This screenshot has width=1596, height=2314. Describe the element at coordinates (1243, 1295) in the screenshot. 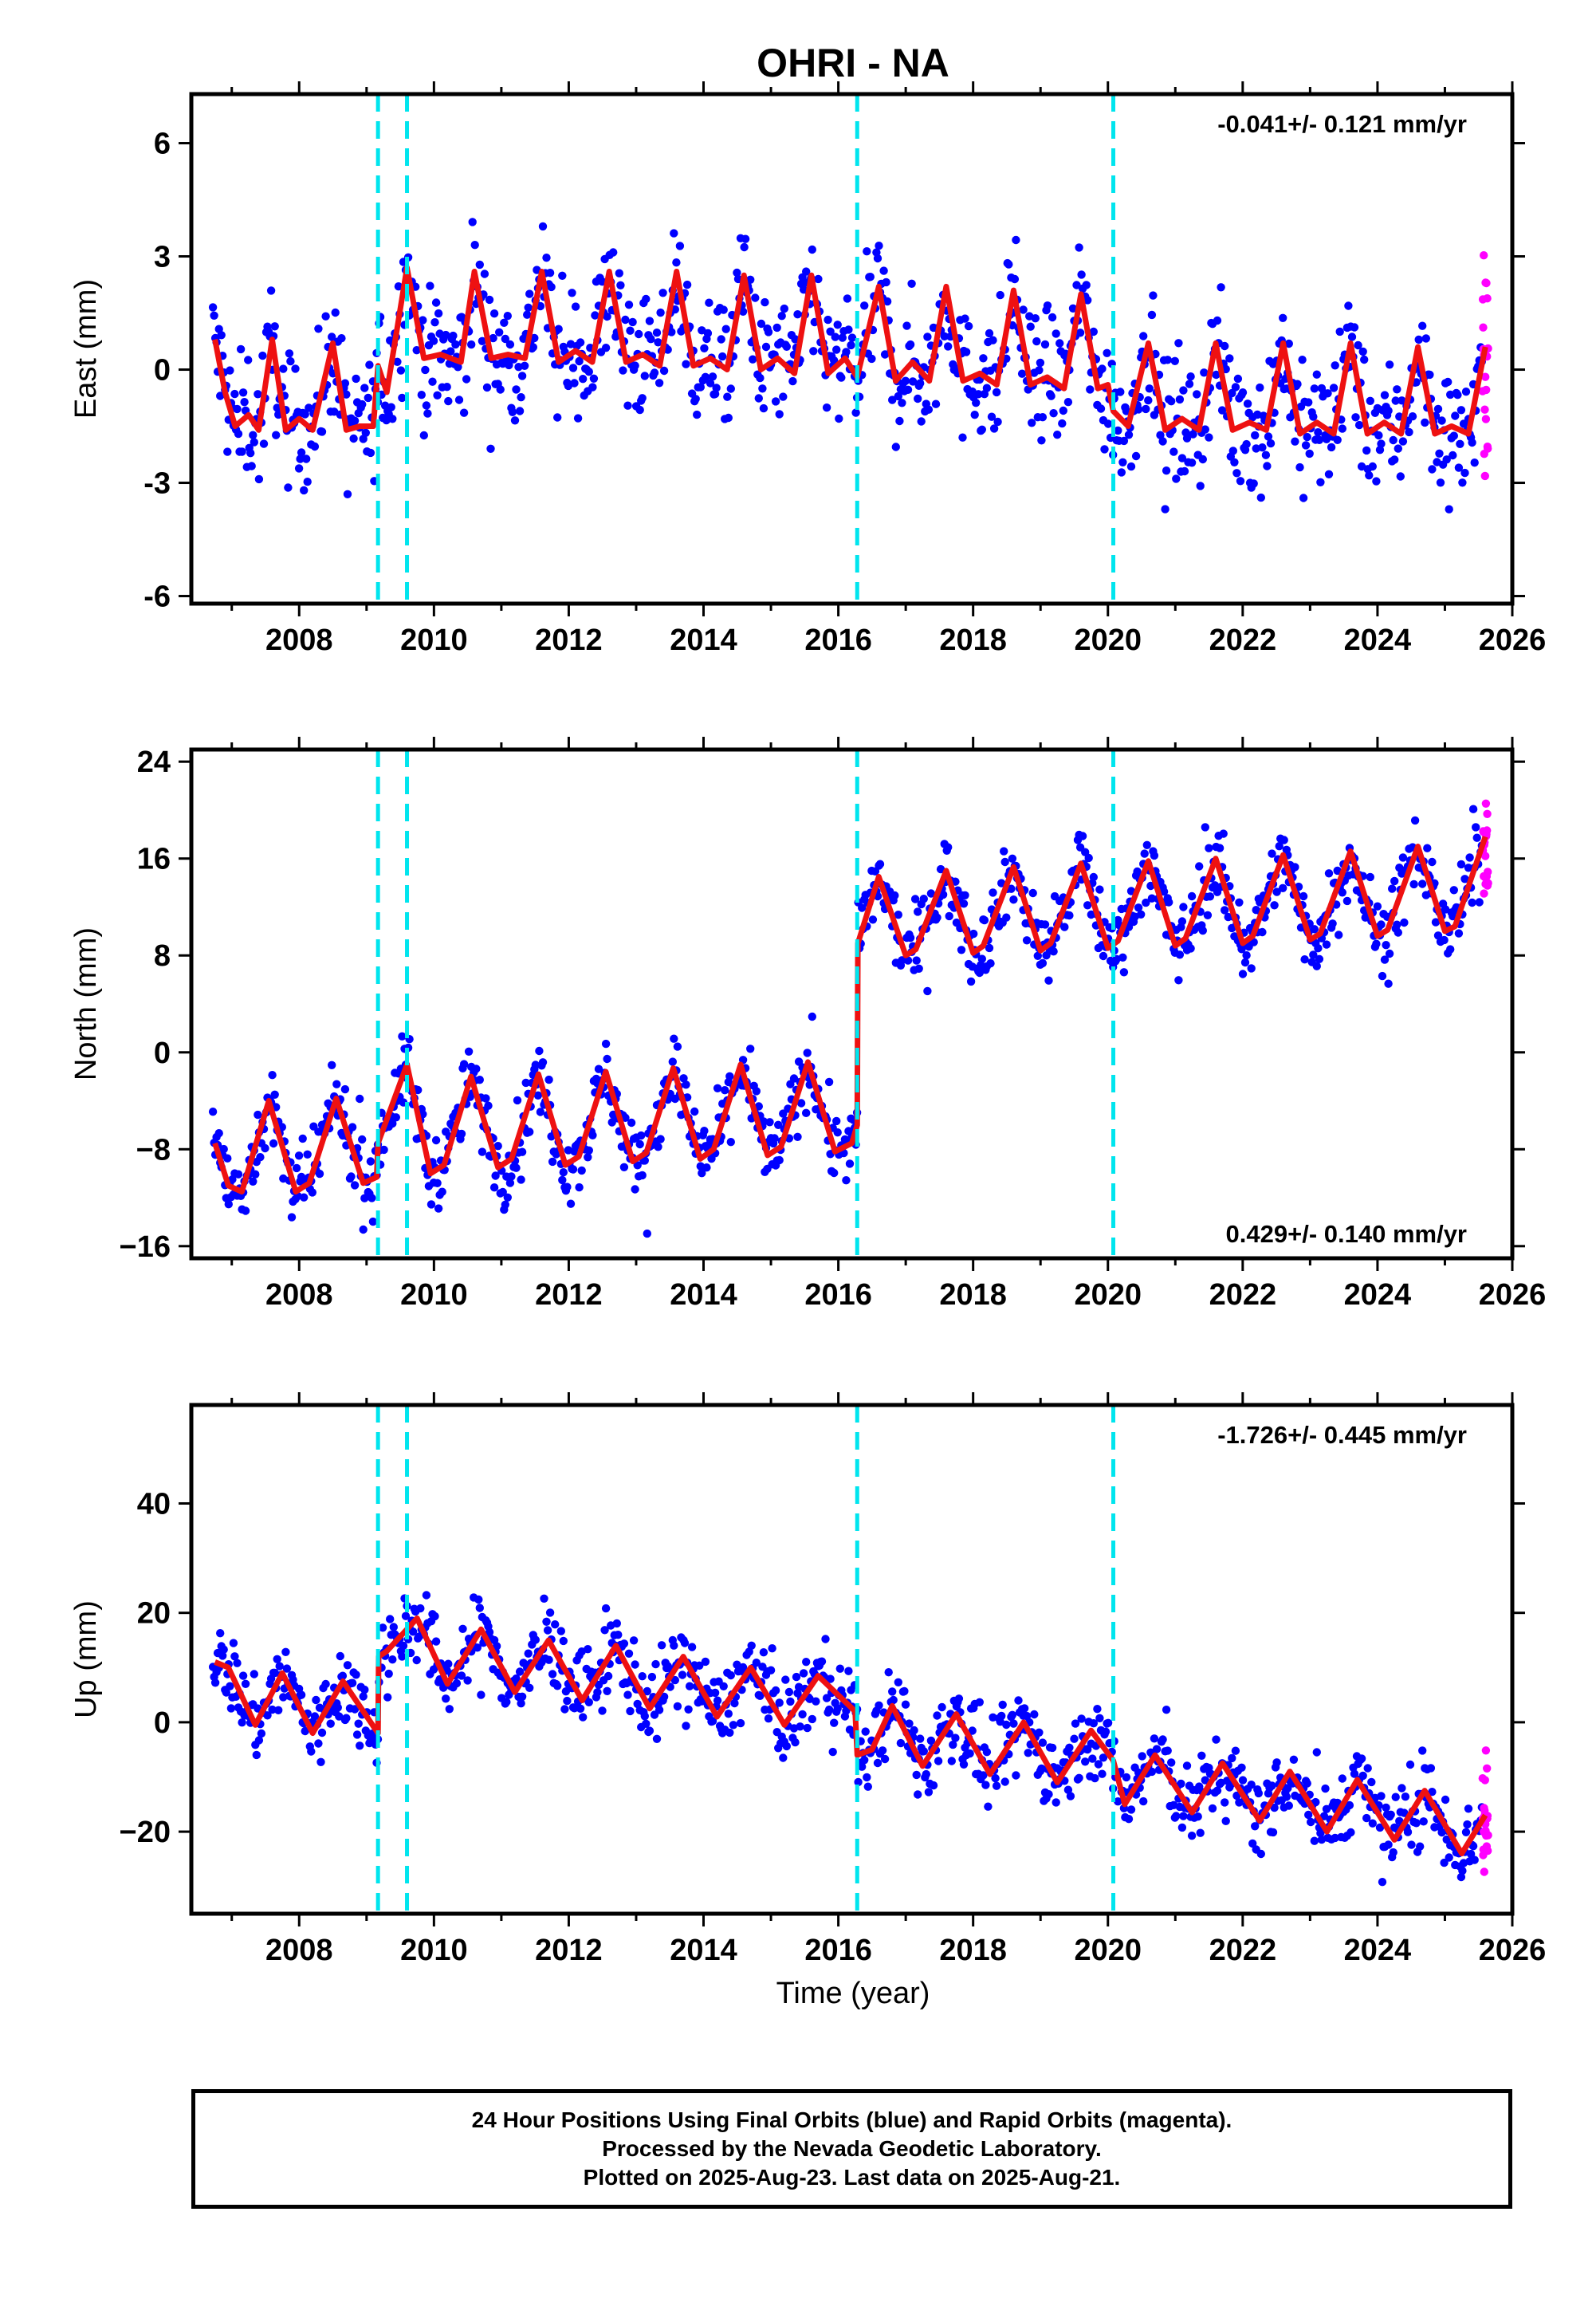

I see `x-tick-label: 2022` at that location.